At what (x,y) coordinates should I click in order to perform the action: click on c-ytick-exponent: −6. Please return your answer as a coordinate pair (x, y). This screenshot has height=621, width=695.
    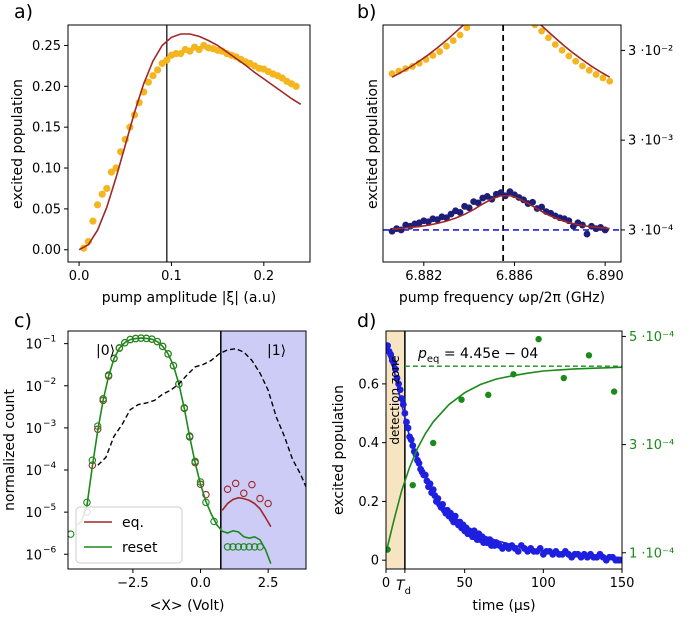
    Looking at the image, I should click on (50, 550).